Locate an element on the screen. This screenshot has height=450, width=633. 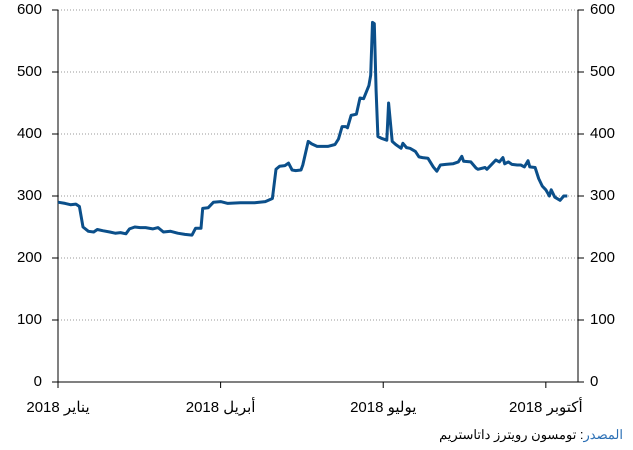
y-tick-label: 100 is located at coordinates (29, 319).